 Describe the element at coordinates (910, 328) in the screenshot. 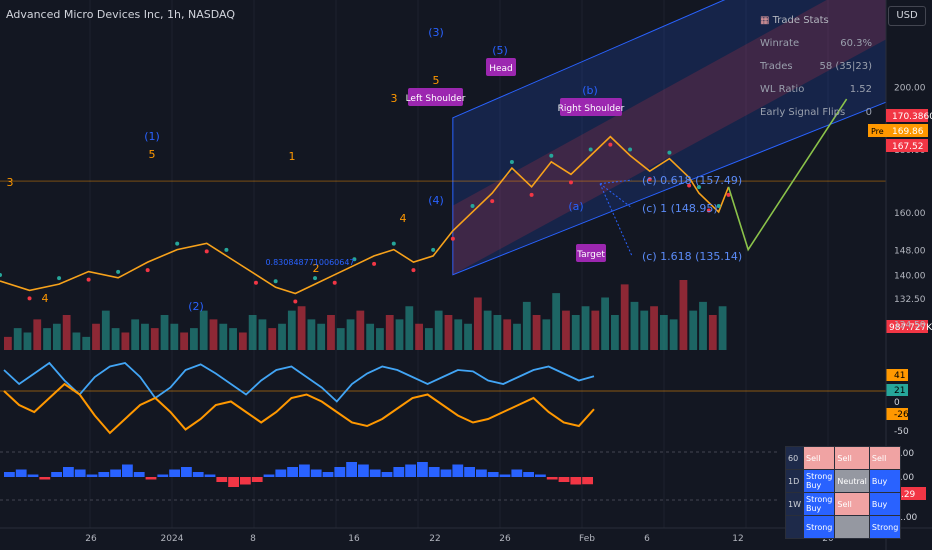

I see `volume-label: 987.727K` at that location.